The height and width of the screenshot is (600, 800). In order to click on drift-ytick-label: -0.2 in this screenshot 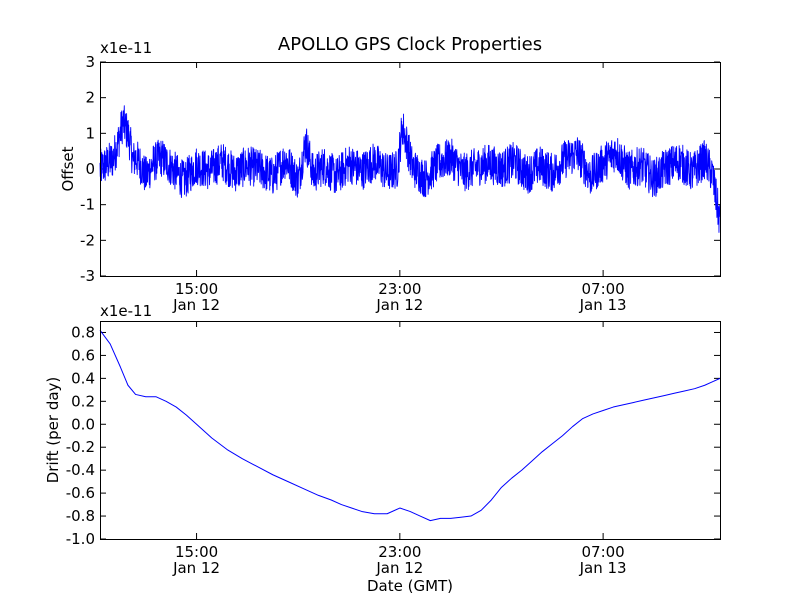, I will do `click(80, 447)`.